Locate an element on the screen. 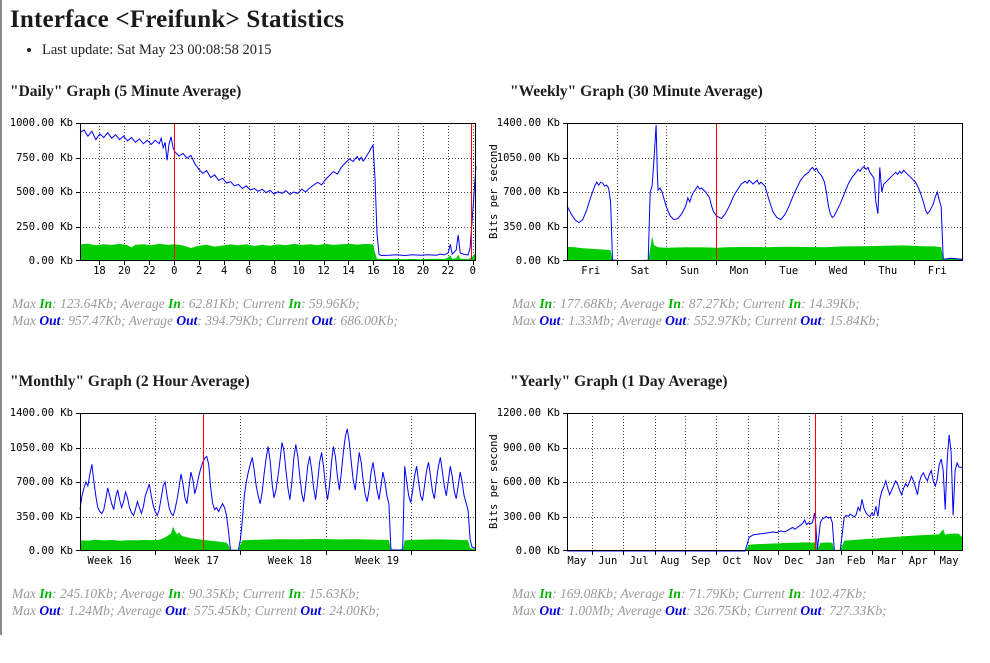  x-axis-label: 2 is located at coordinates (199, 271).